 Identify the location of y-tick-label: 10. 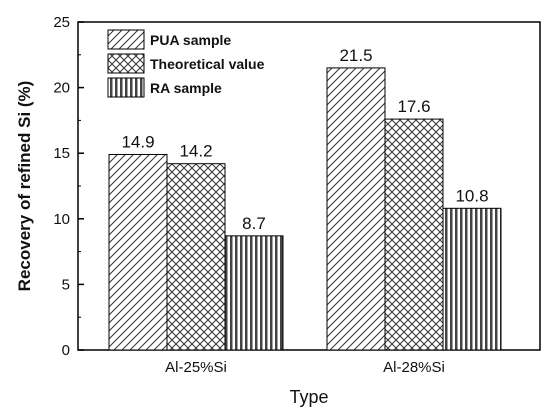
(61, 219).